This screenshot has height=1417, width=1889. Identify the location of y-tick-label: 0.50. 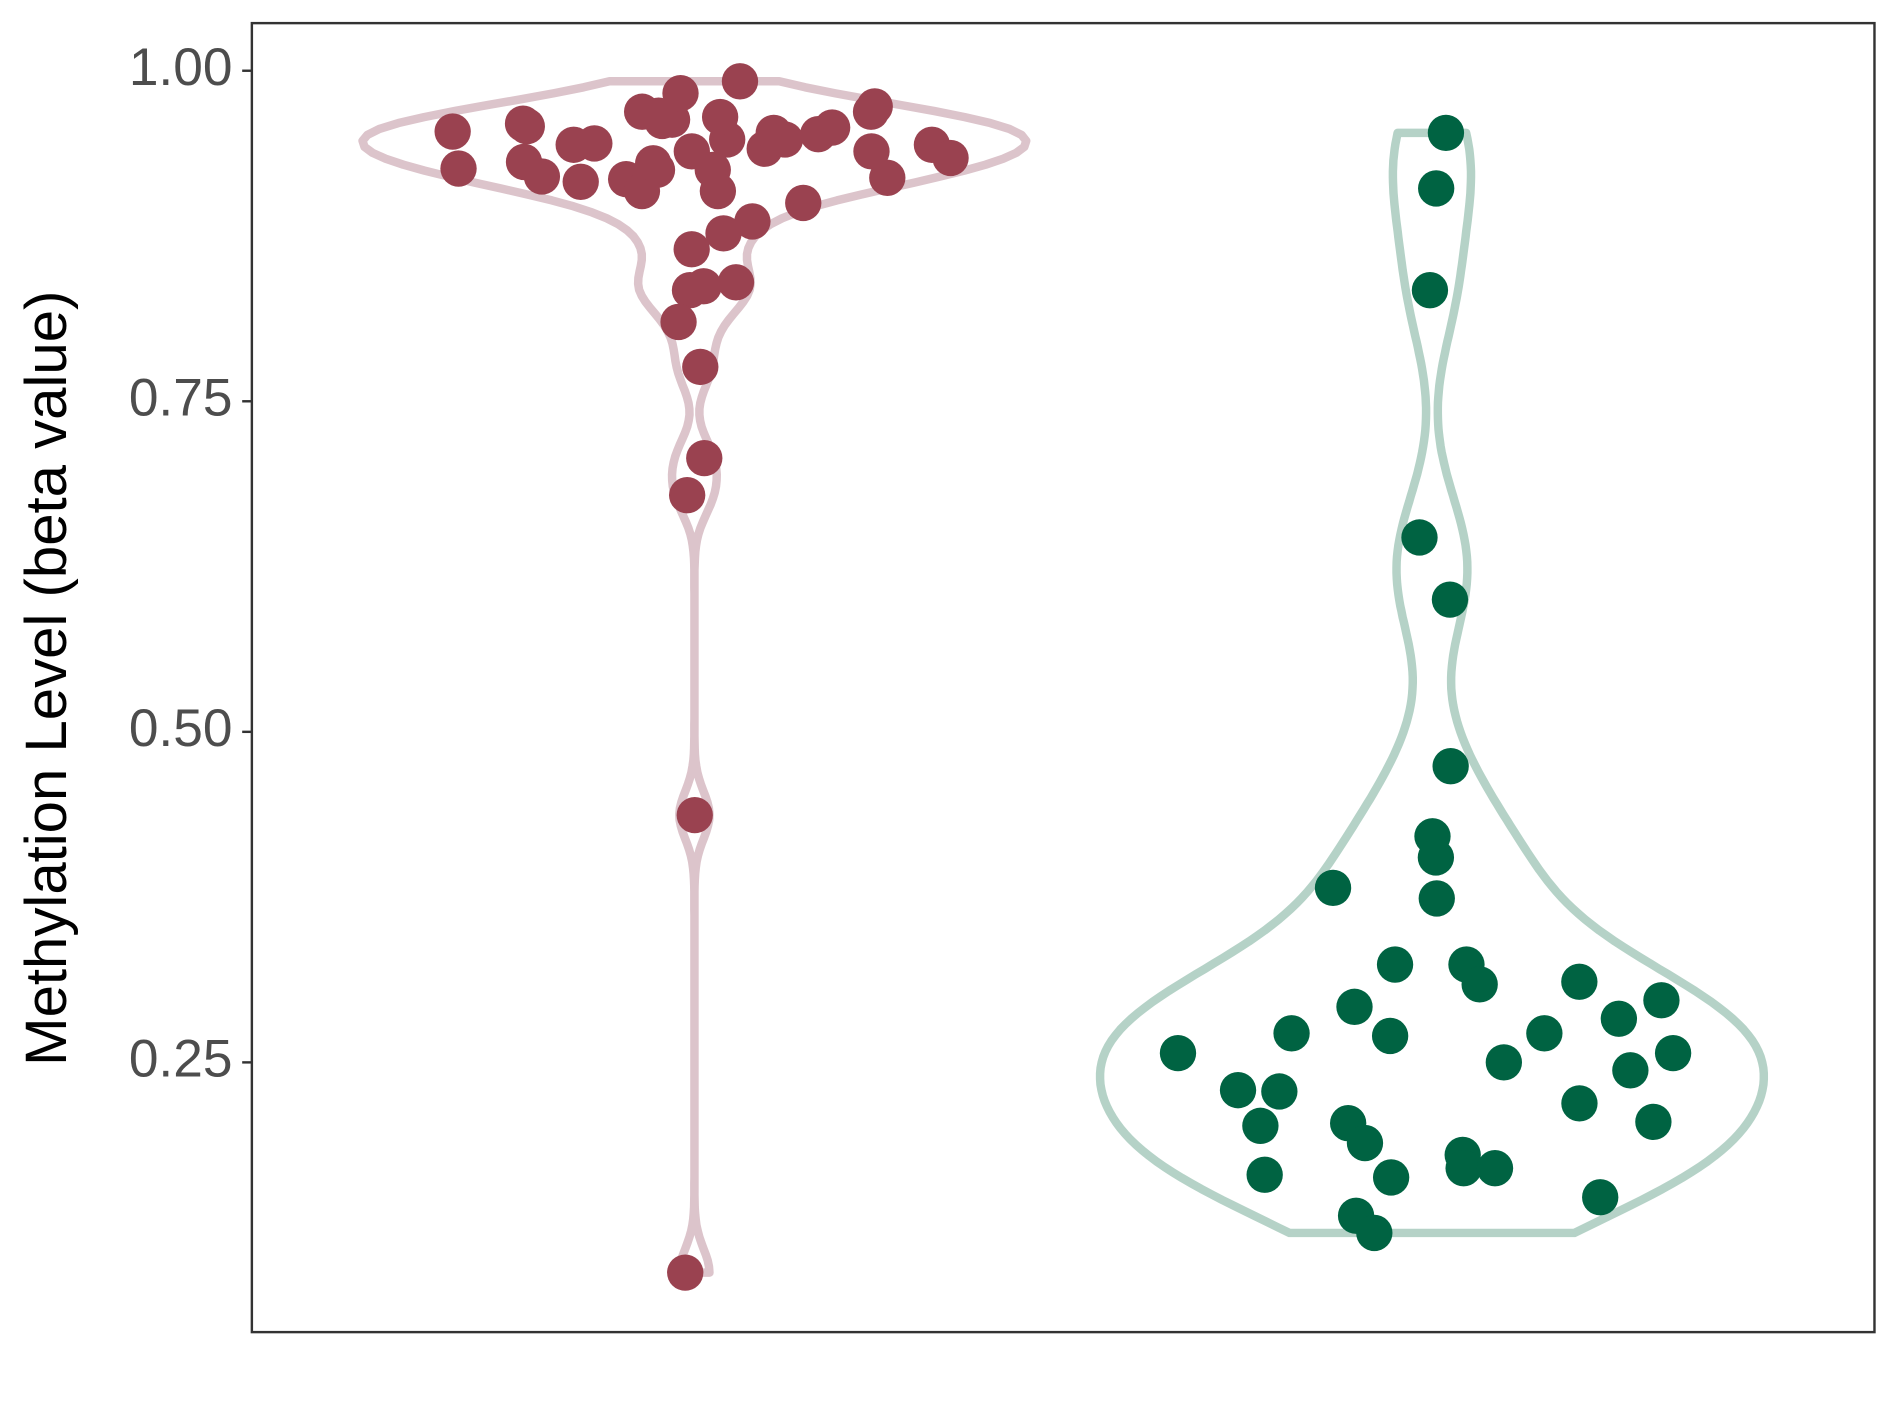
(181, 728).